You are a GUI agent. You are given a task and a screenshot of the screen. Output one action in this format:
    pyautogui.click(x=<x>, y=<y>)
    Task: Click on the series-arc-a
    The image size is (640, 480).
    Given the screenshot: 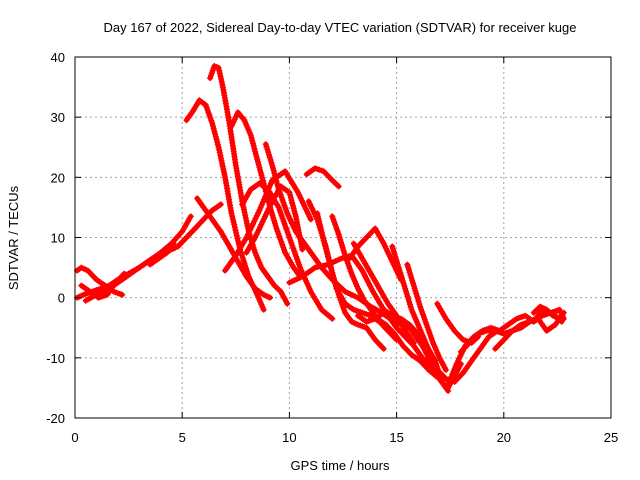 What is the action you would take?
    pyautogui.click(x=149, y=251)
    